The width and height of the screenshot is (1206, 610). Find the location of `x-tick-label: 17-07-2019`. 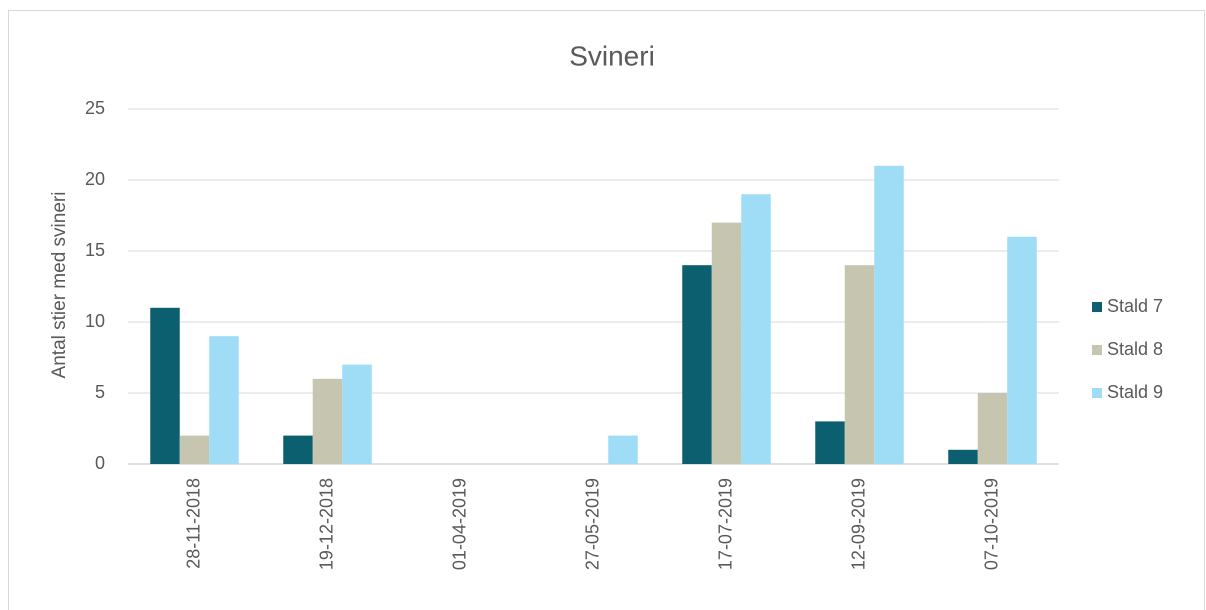

x-tick-label: 17-07-2019 is located at coordinates (725, 524).